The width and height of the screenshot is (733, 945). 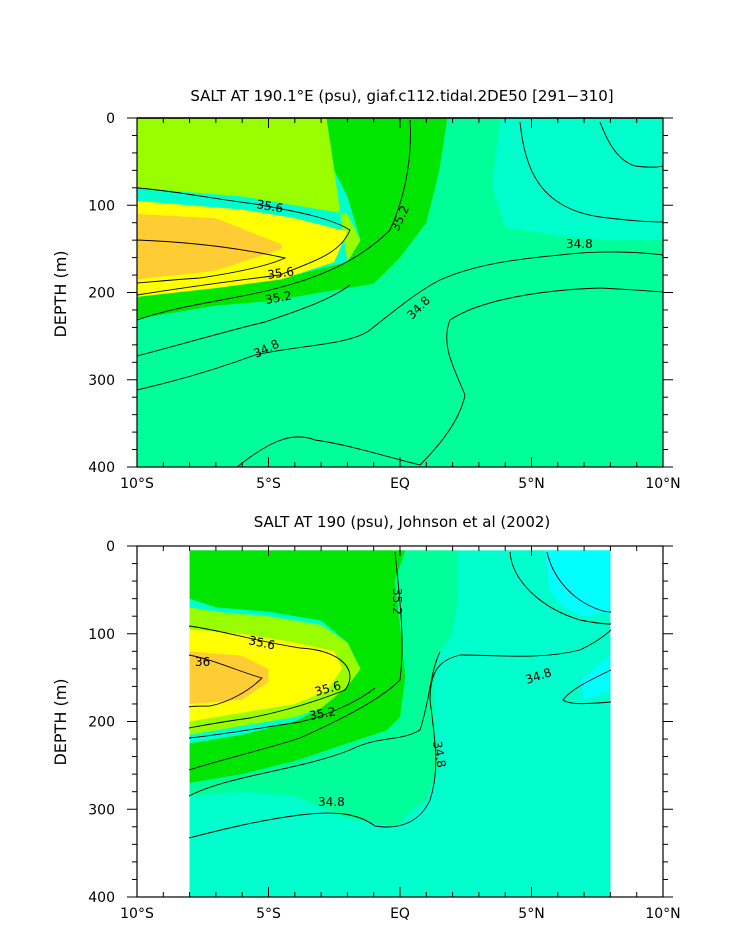 I want to click on contour-band-34.8-35.0, so click(x=577, y=179).